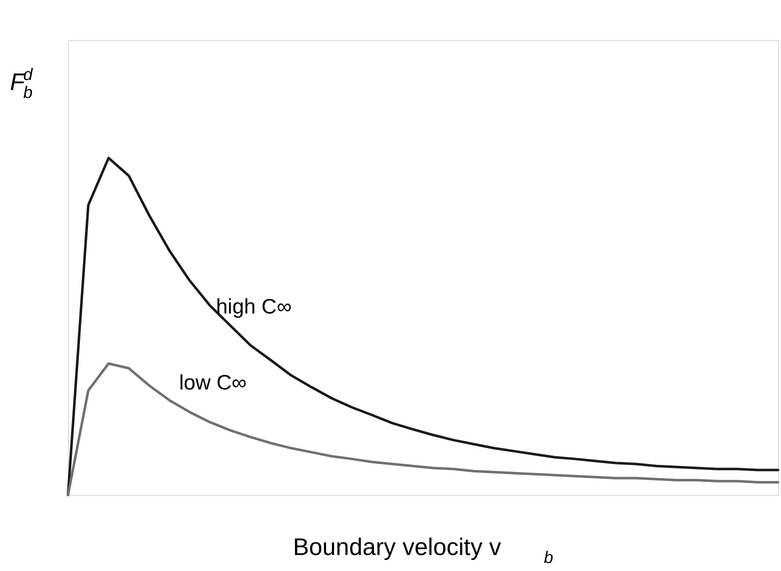 Image resolution: width=781 pixels, height=571 pixels. Describe the element at coordinates (254, 307) in the screenshot. I see `series-label: high C∞` at that location.